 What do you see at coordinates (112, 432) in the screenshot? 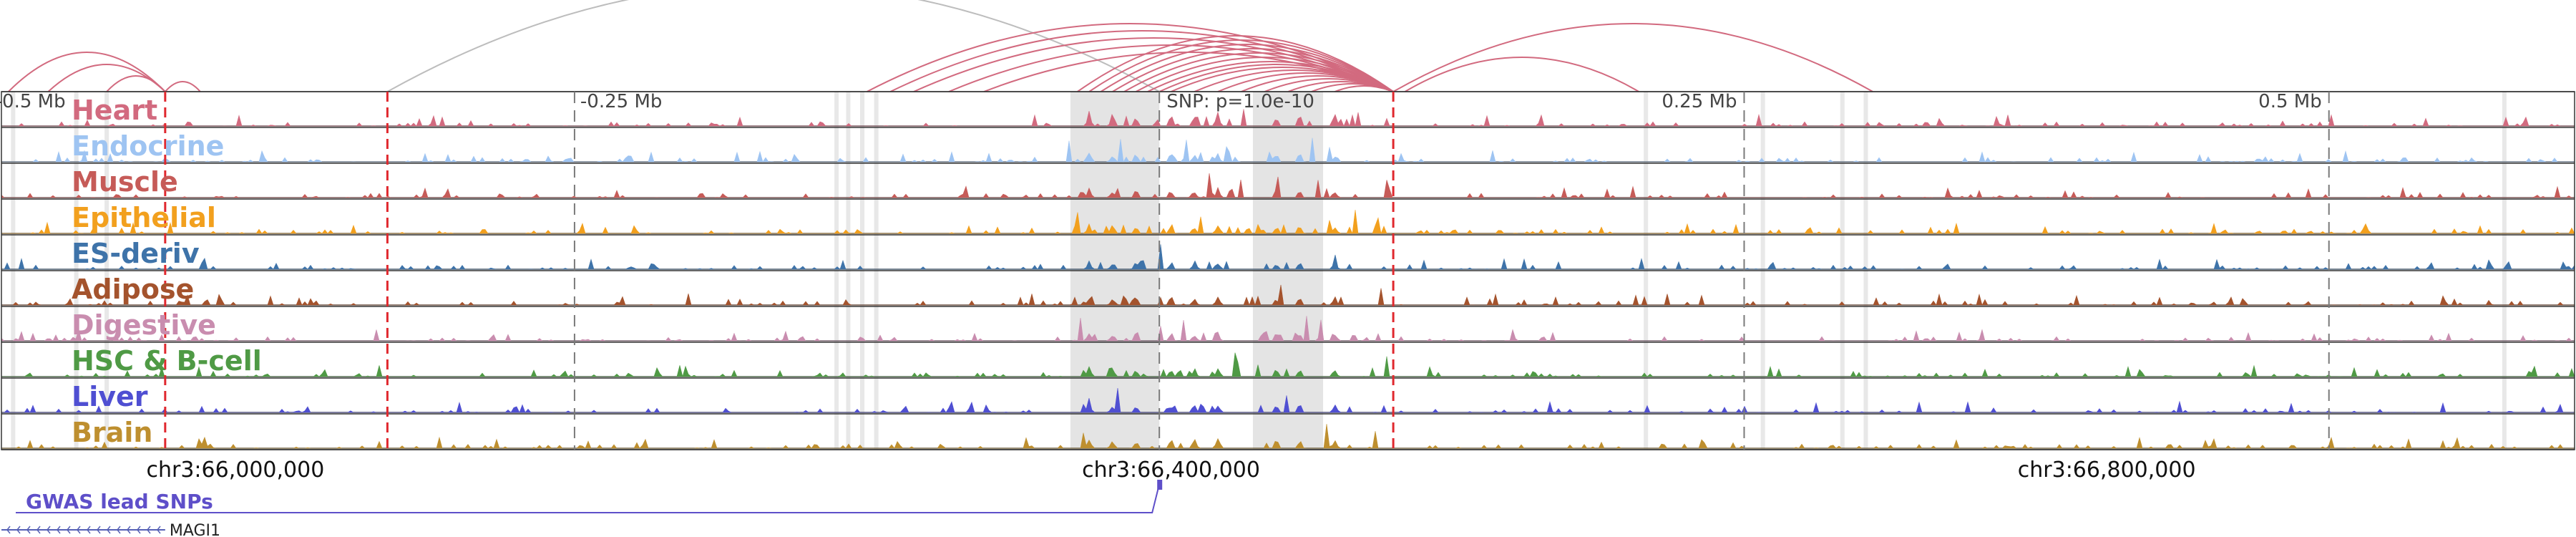
I see `track-label: Brain` at bounding box center [112, 432].